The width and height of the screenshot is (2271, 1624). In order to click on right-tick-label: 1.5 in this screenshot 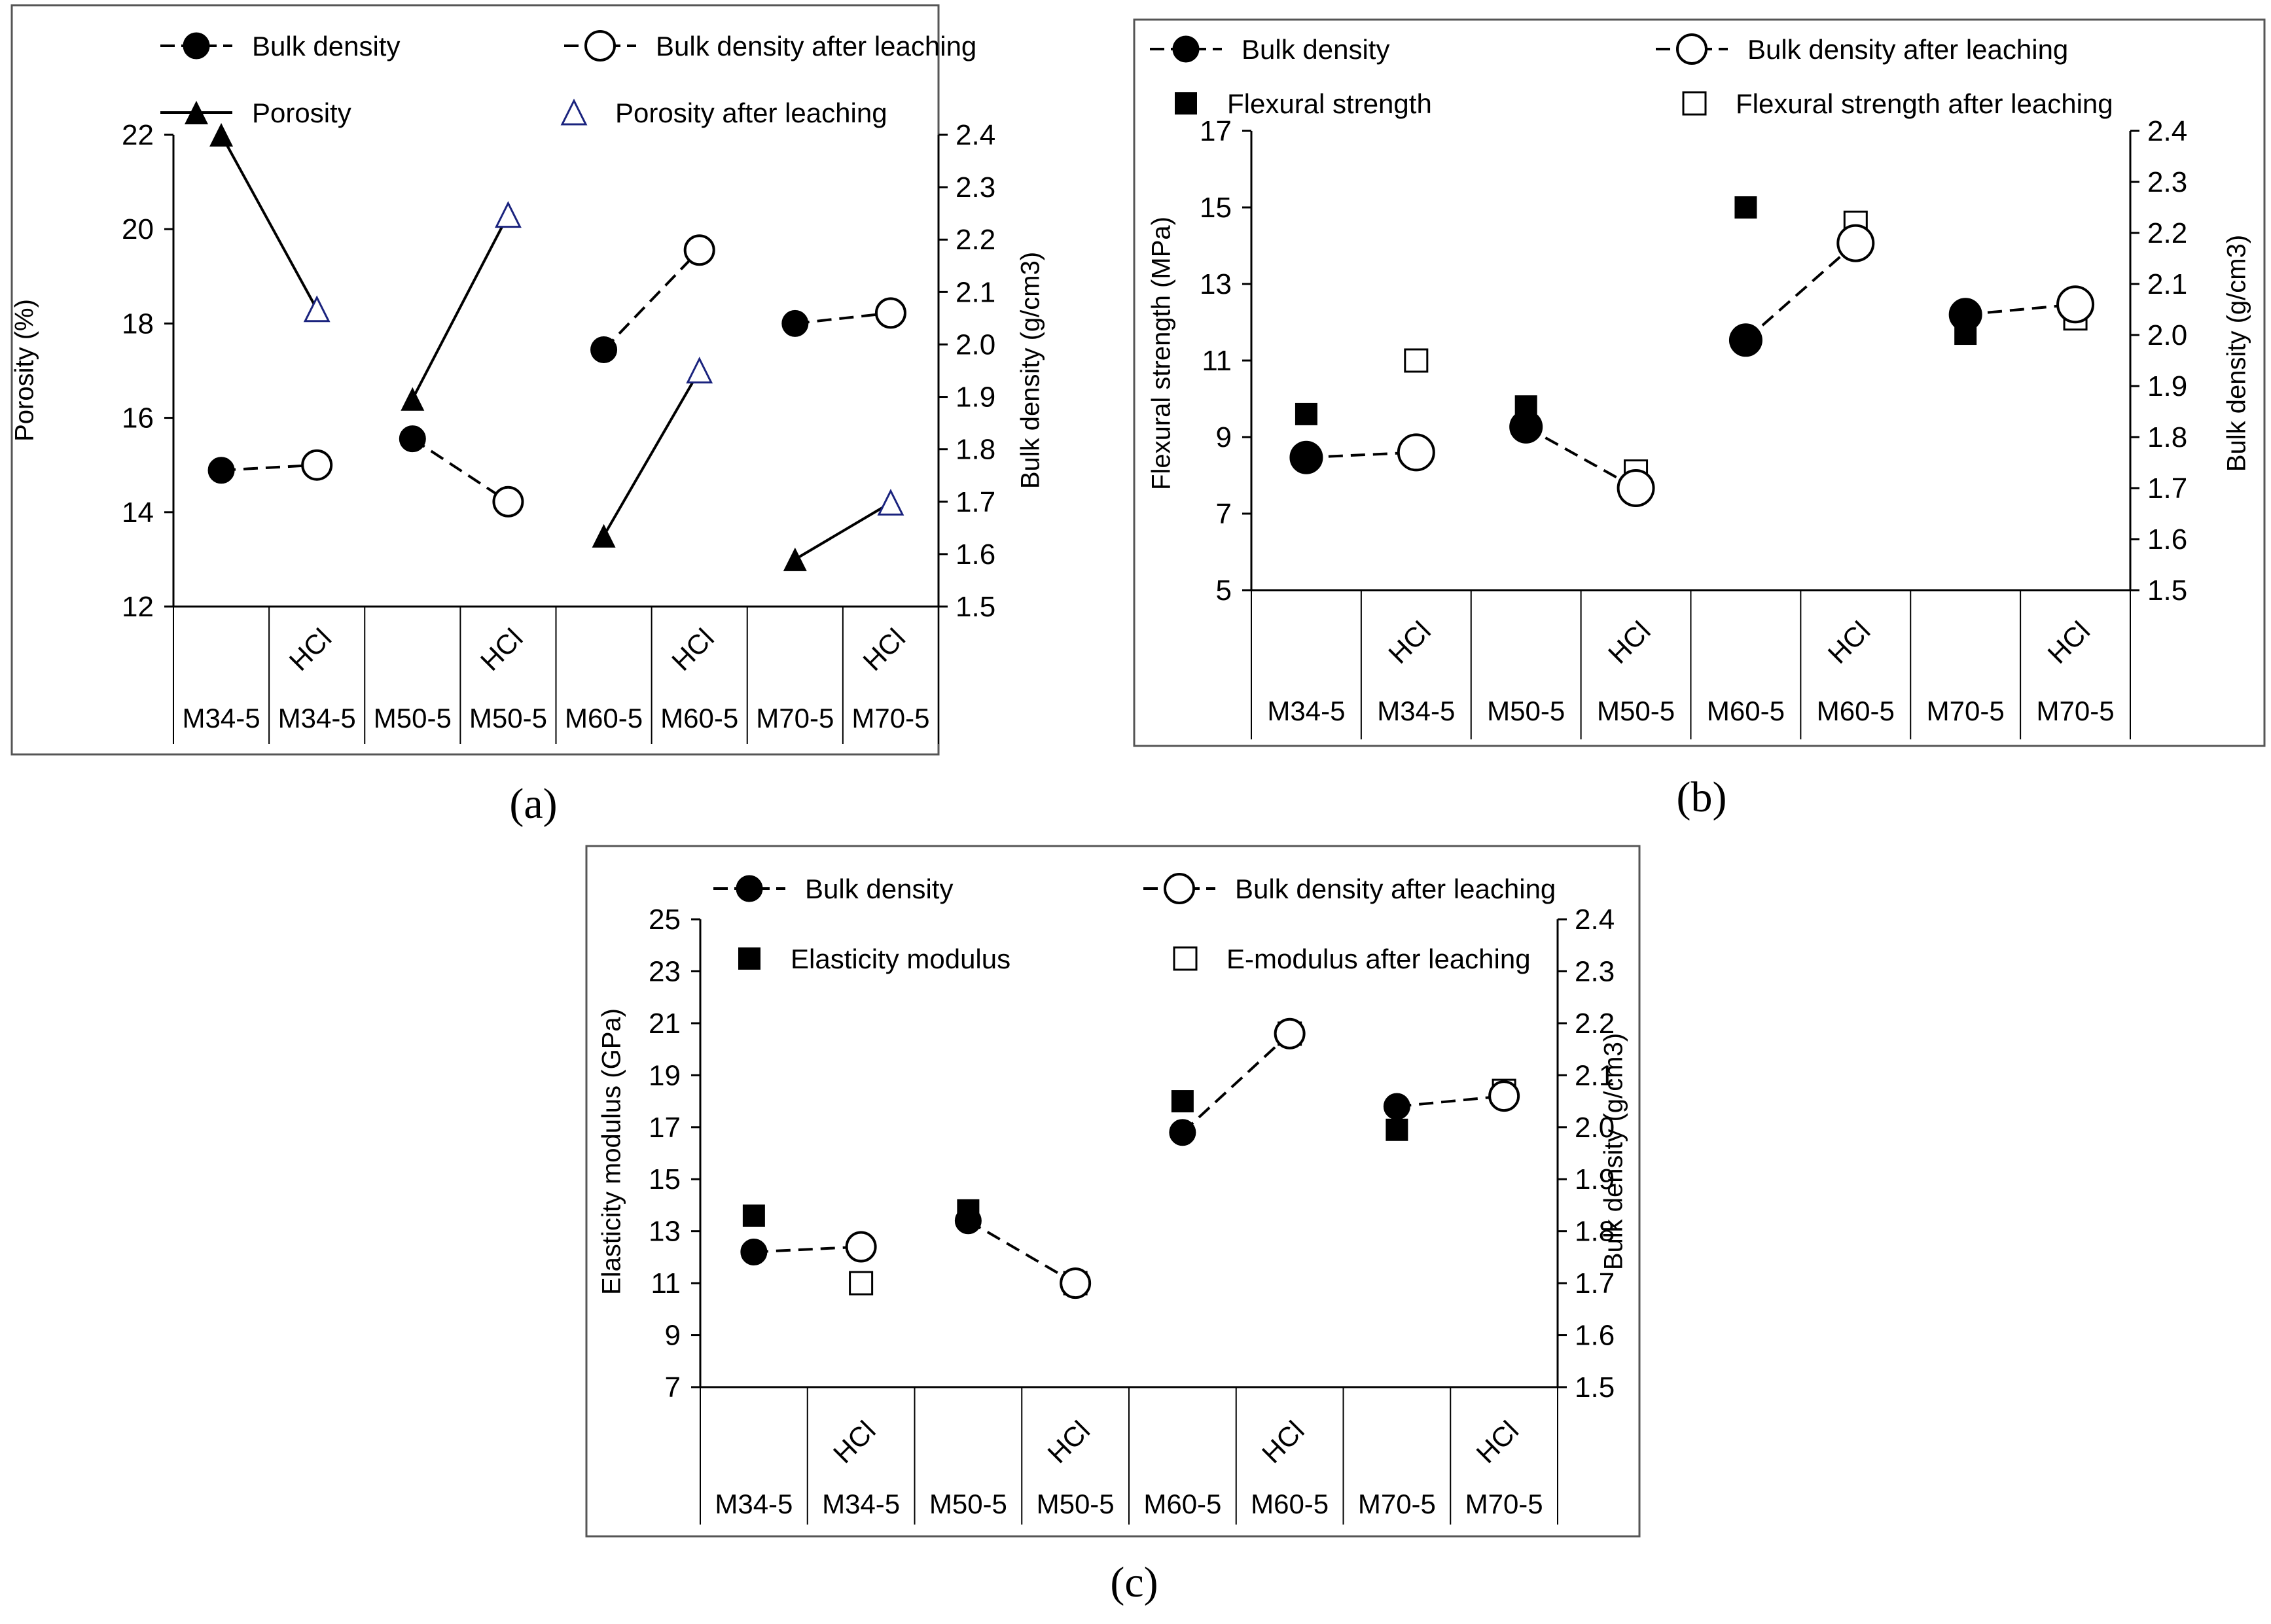, I will do `click(2167, 590)`.